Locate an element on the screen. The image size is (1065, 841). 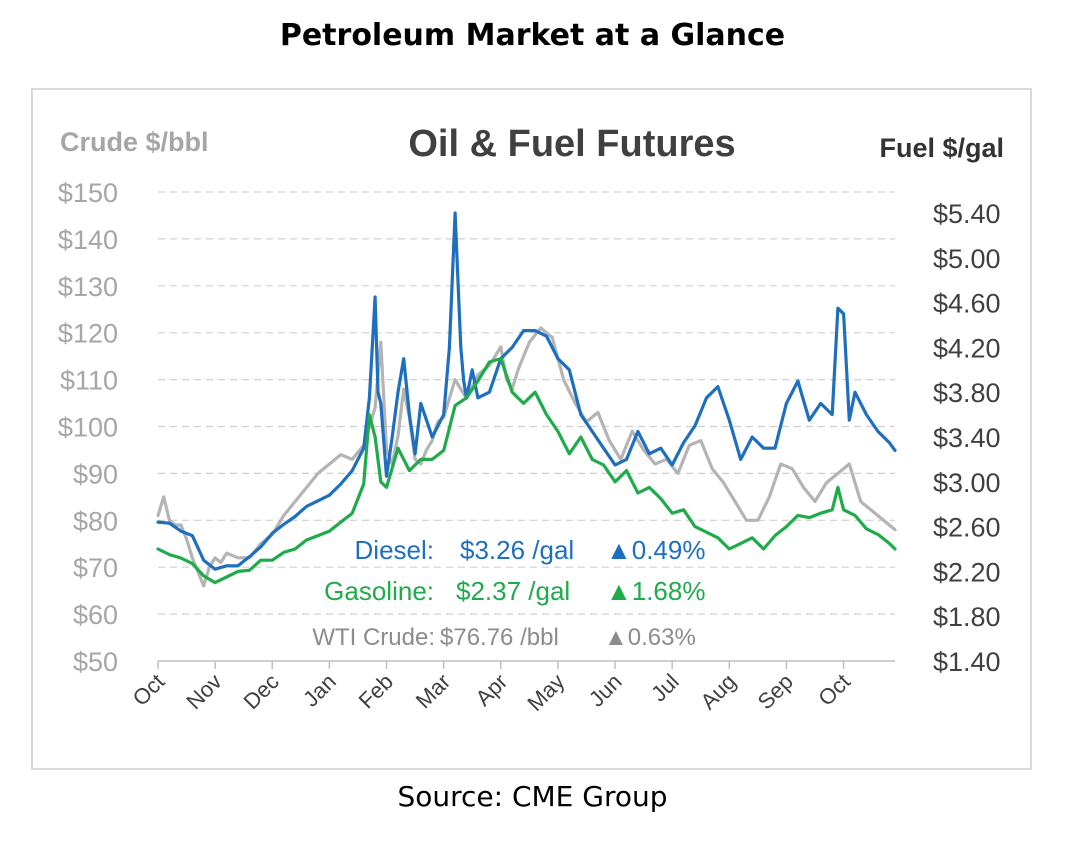
x-tick-label: Aug is located at coordinates (717, 691).